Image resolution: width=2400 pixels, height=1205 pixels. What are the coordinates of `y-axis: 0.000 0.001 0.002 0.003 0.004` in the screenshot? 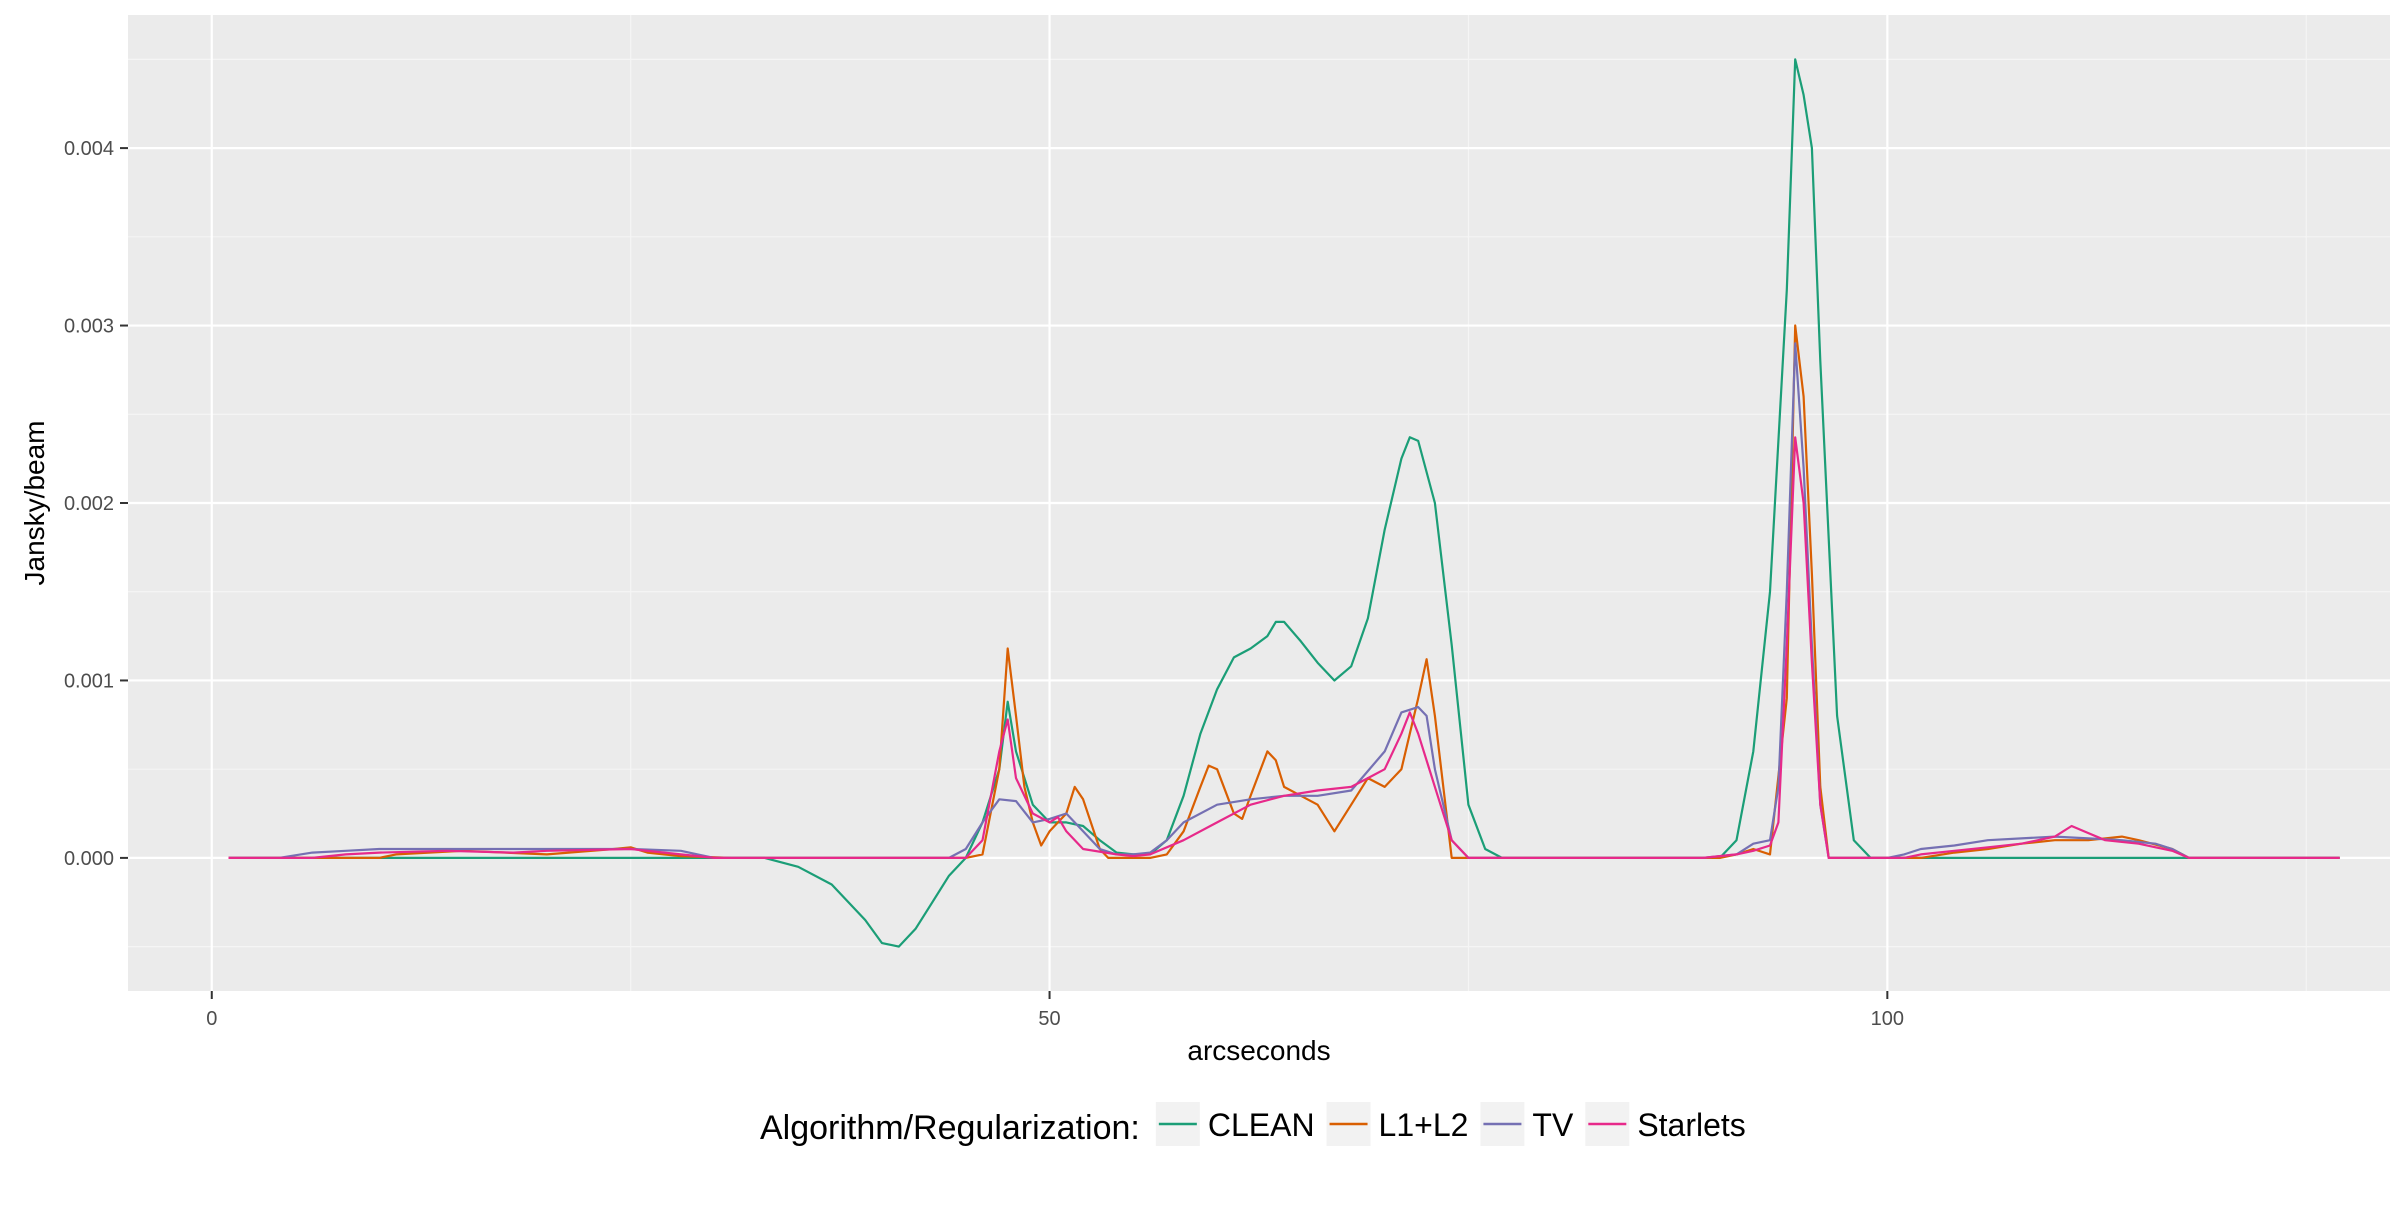 It's located at (96, 504).